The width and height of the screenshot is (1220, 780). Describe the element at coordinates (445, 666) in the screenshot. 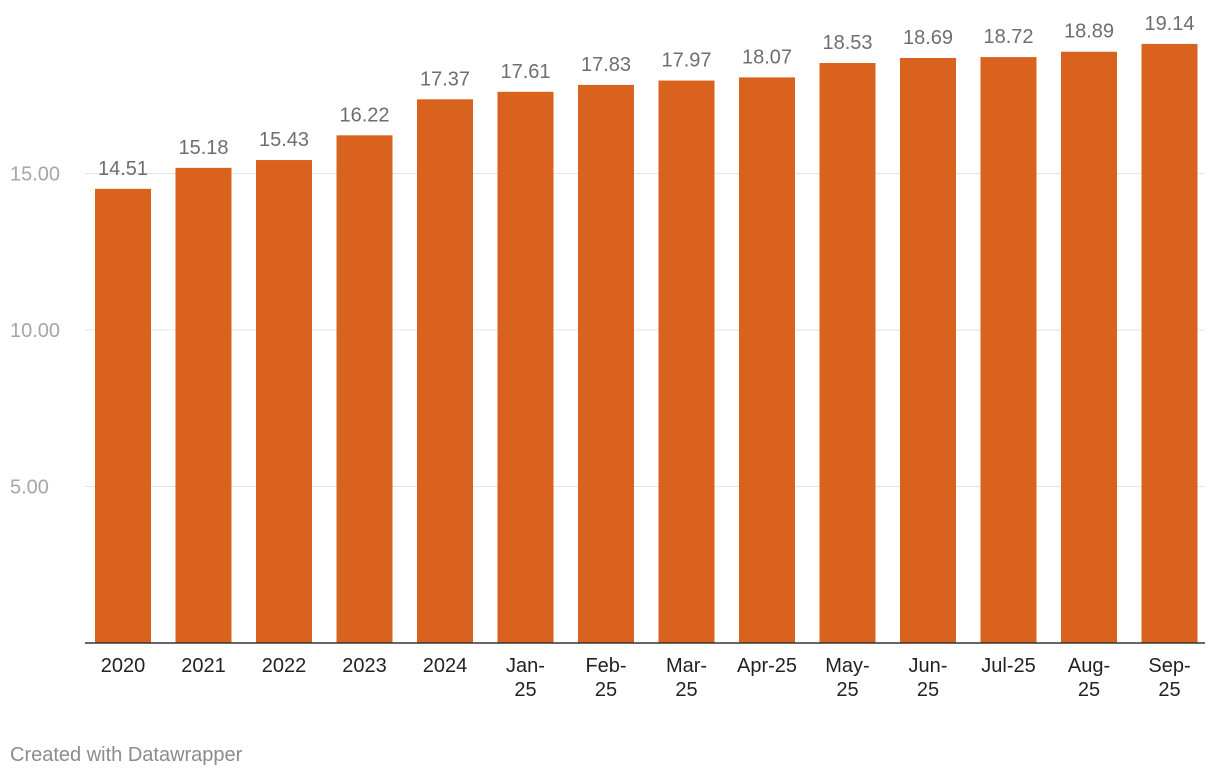

I see `x-tick-label: 2024` at that location.